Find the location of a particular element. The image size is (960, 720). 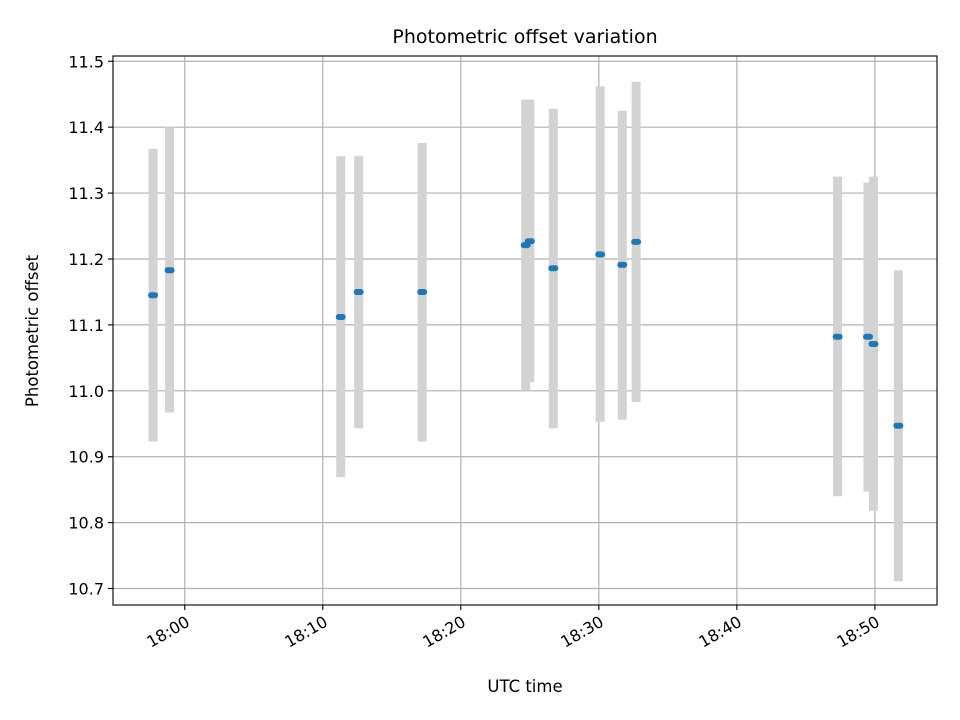

y-tick-label: 11.2 is located at coordinates (86, 259).